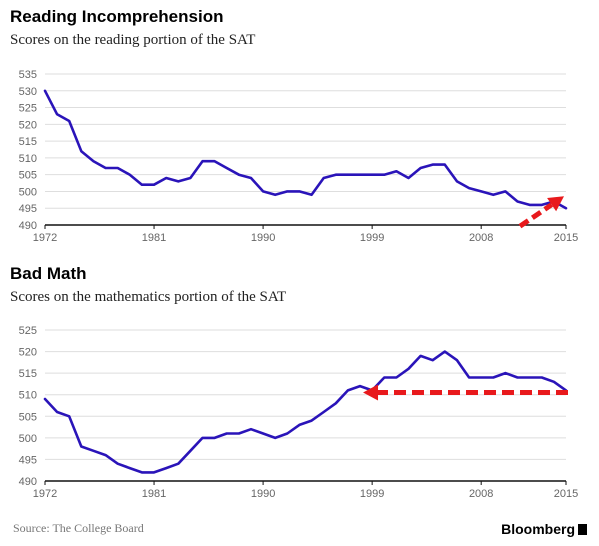 The width and height of the screenshot is (599, 546). I want to click on brand-name: Bloomberg, so click(538, 529).